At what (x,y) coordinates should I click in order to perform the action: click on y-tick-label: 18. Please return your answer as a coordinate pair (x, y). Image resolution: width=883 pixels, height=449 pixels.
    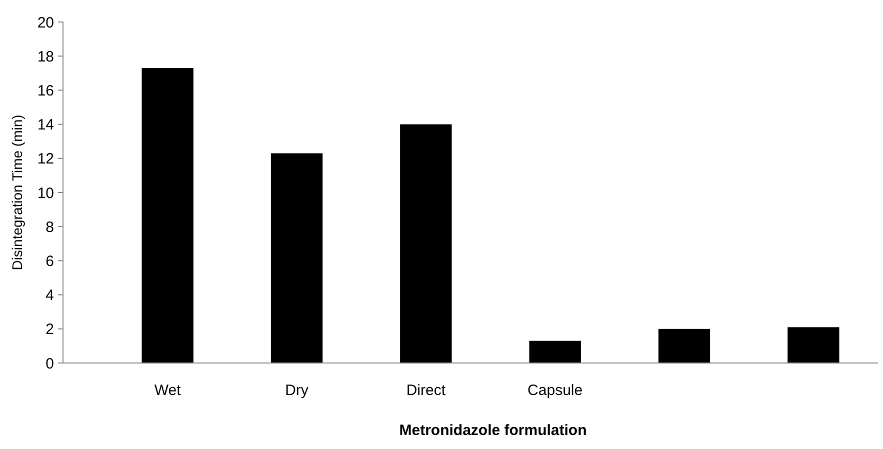
    Looking at the image, I should click on (45, 57).